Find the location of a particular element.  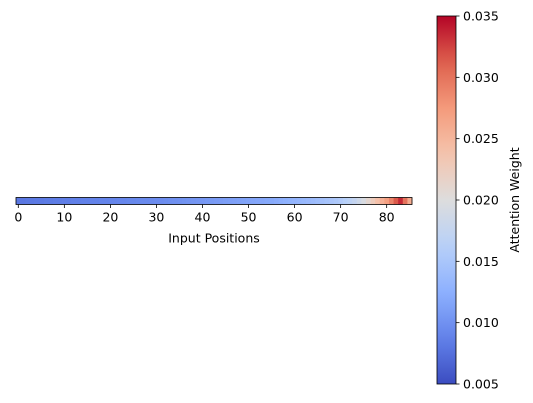

x-tick-label: 30 is located at coordinates (156, 217).